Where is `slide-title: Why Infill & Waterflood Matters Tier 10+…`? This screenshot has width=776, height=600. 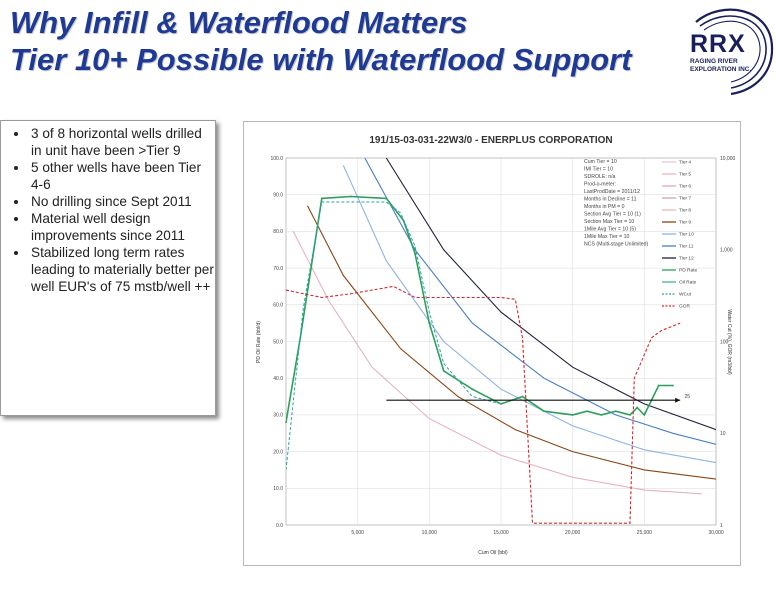
slide-title: Why Infill & Waterflood Matters Tier 10+… is located at coordinates (340, 41).